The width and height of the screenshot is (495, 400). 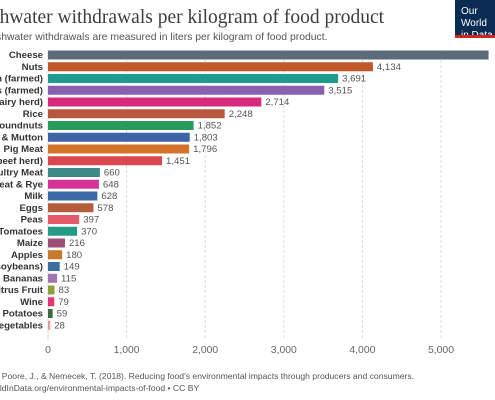 What do you see at coordinates (30, 243) in the screenshot?
I see `category-label: Maize` at bounding box center [30, 243].